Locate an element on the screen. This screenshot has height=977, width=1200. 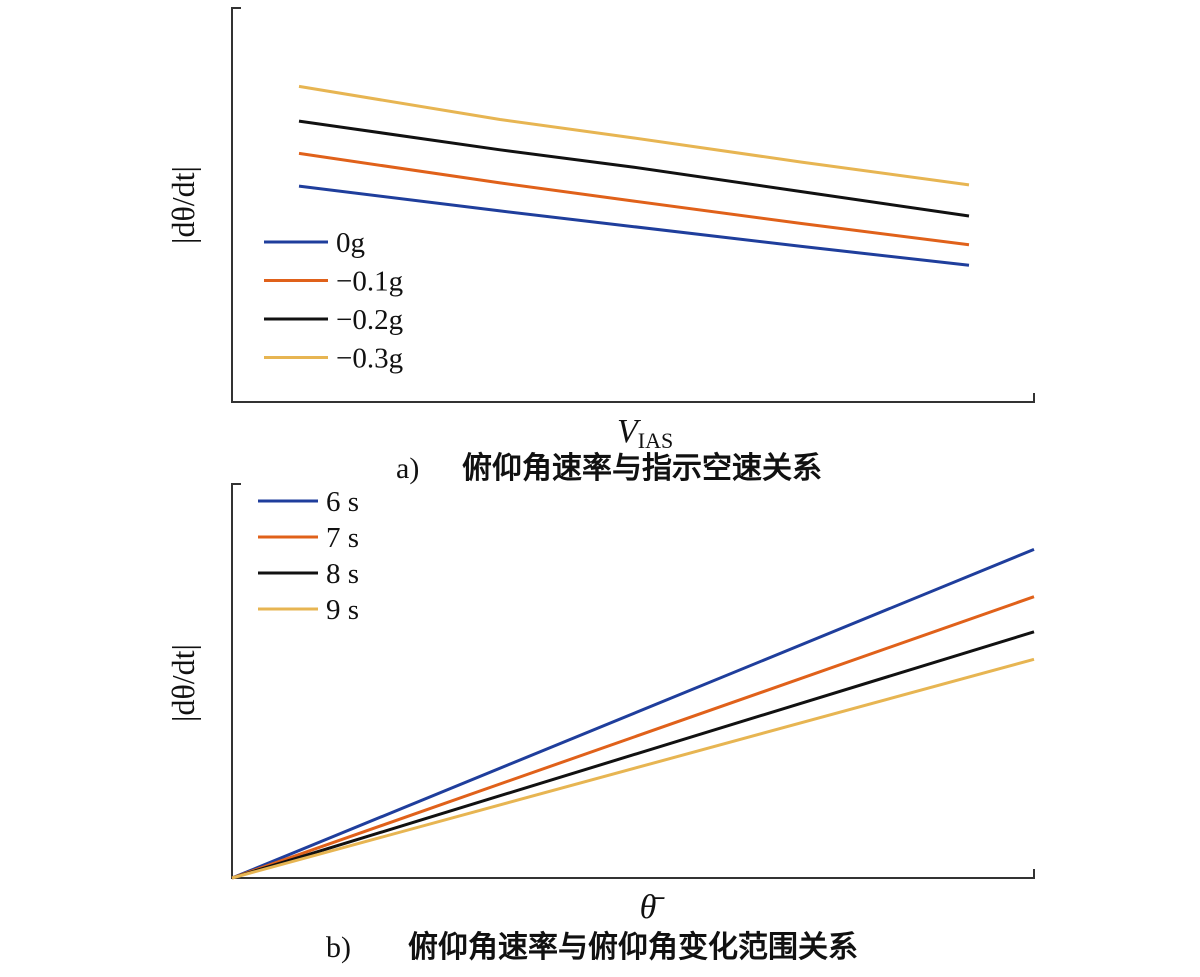
chart-a-legend-label-3: −0.2g is located at coordinates (369, 320).